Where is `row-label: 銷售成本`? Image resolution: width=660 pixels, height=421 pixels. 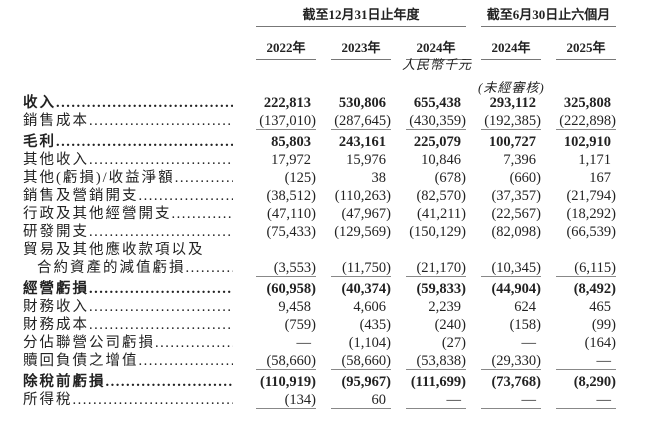
row-label: 銷售成本 is located at coordinates (56, 121).